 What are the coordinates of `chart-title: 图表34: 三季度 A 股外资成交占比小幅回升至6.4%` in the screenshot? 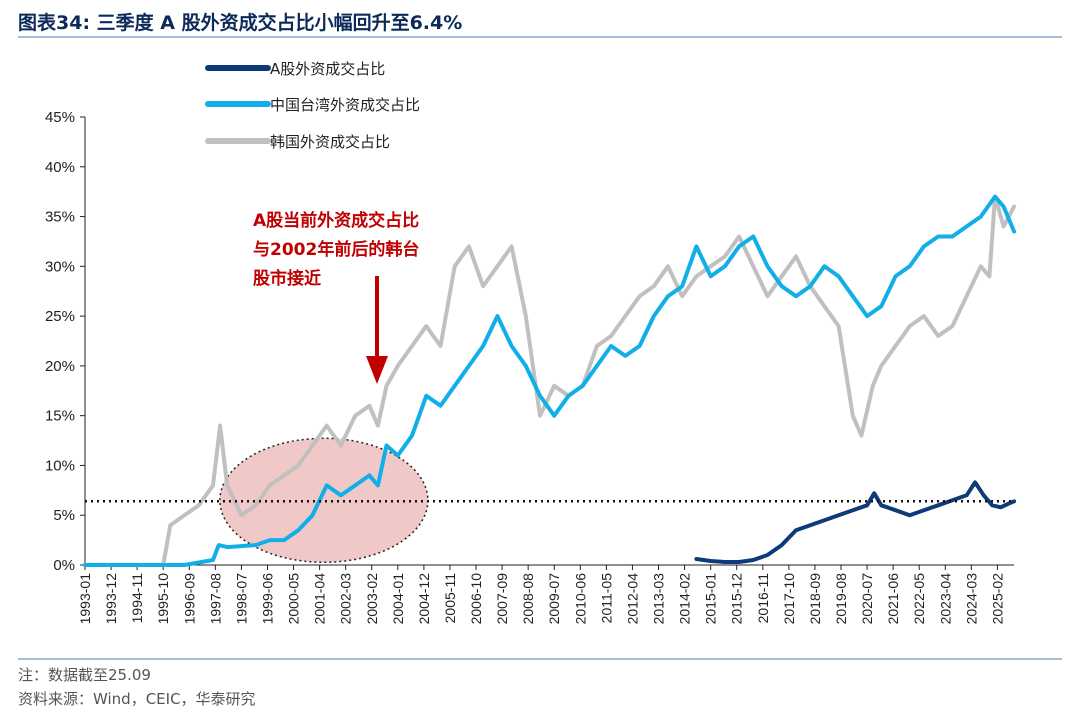 It's located at (240, 23).